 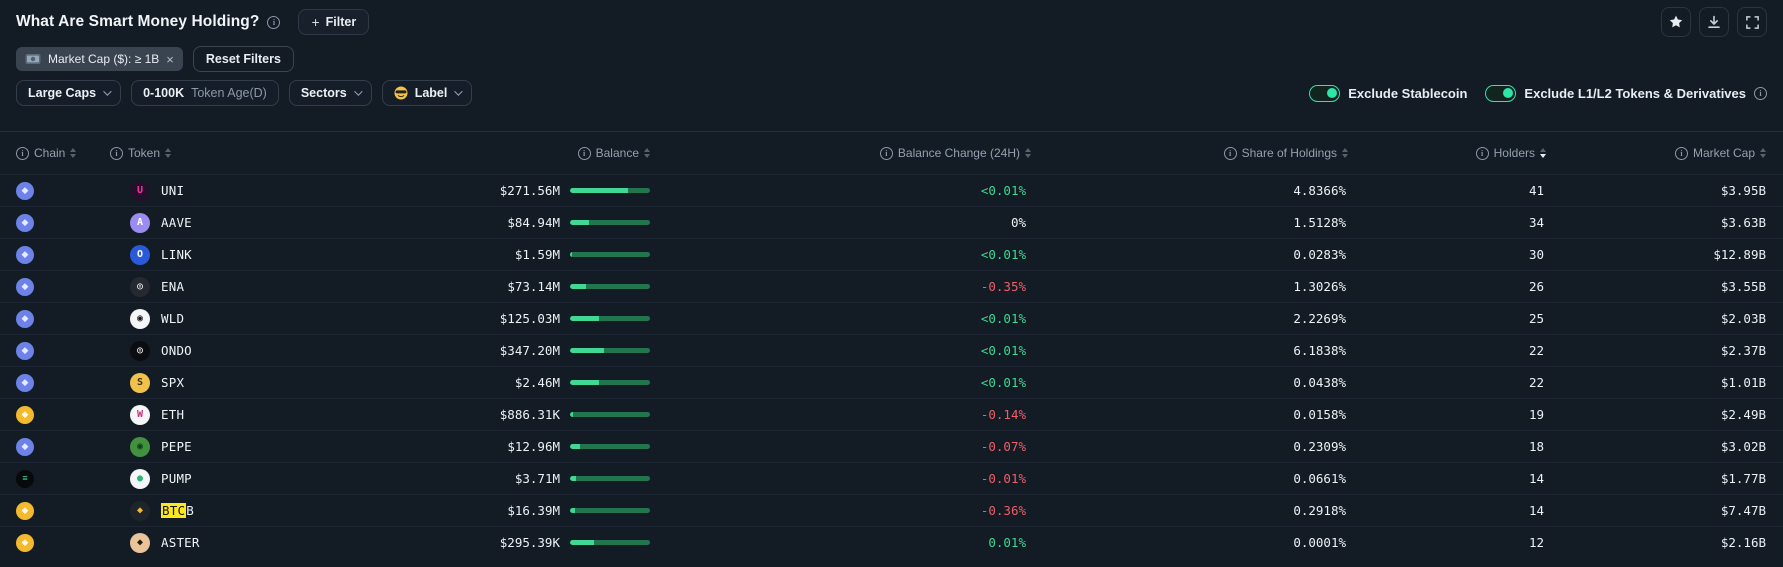 What do you see at coordinates (99, 59) in the screenshot?
I see `filter-chip-market-cap: Market Cap ($): ≥ 1B` at bounding box center [99, 59].